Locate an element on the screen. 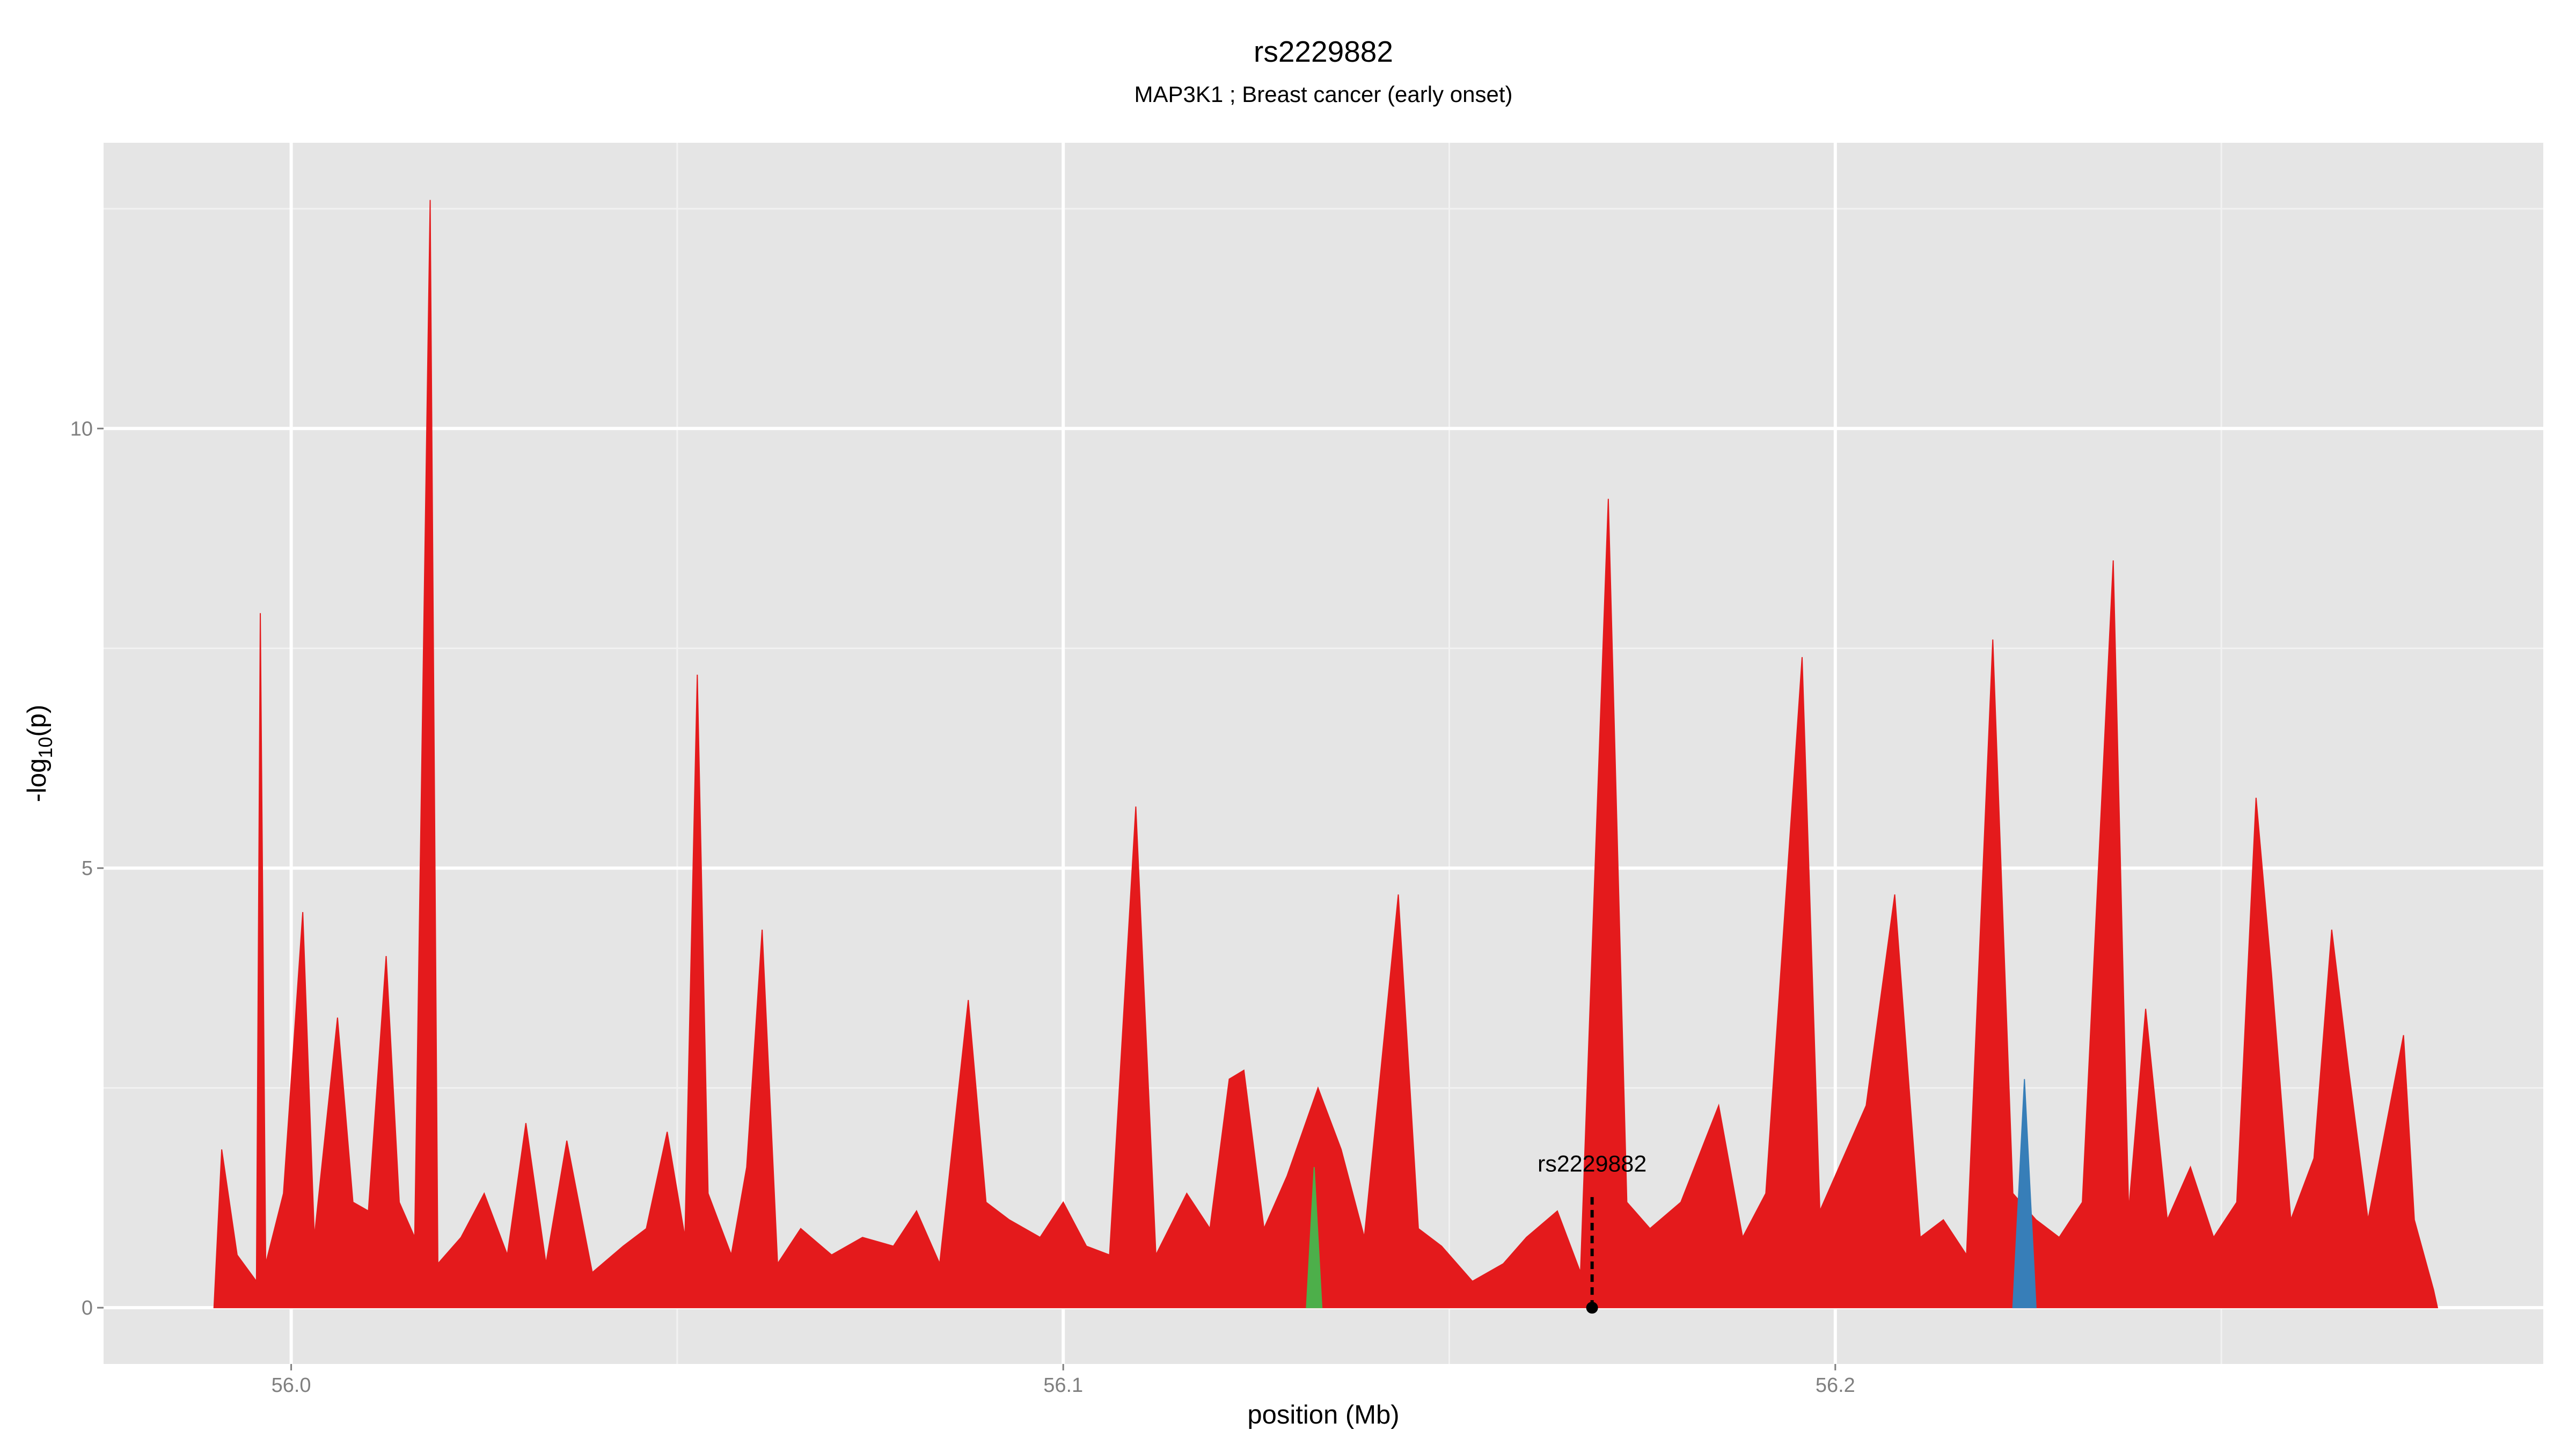  y-axis-label: -log10(p) is located at coordinates (39, 753).